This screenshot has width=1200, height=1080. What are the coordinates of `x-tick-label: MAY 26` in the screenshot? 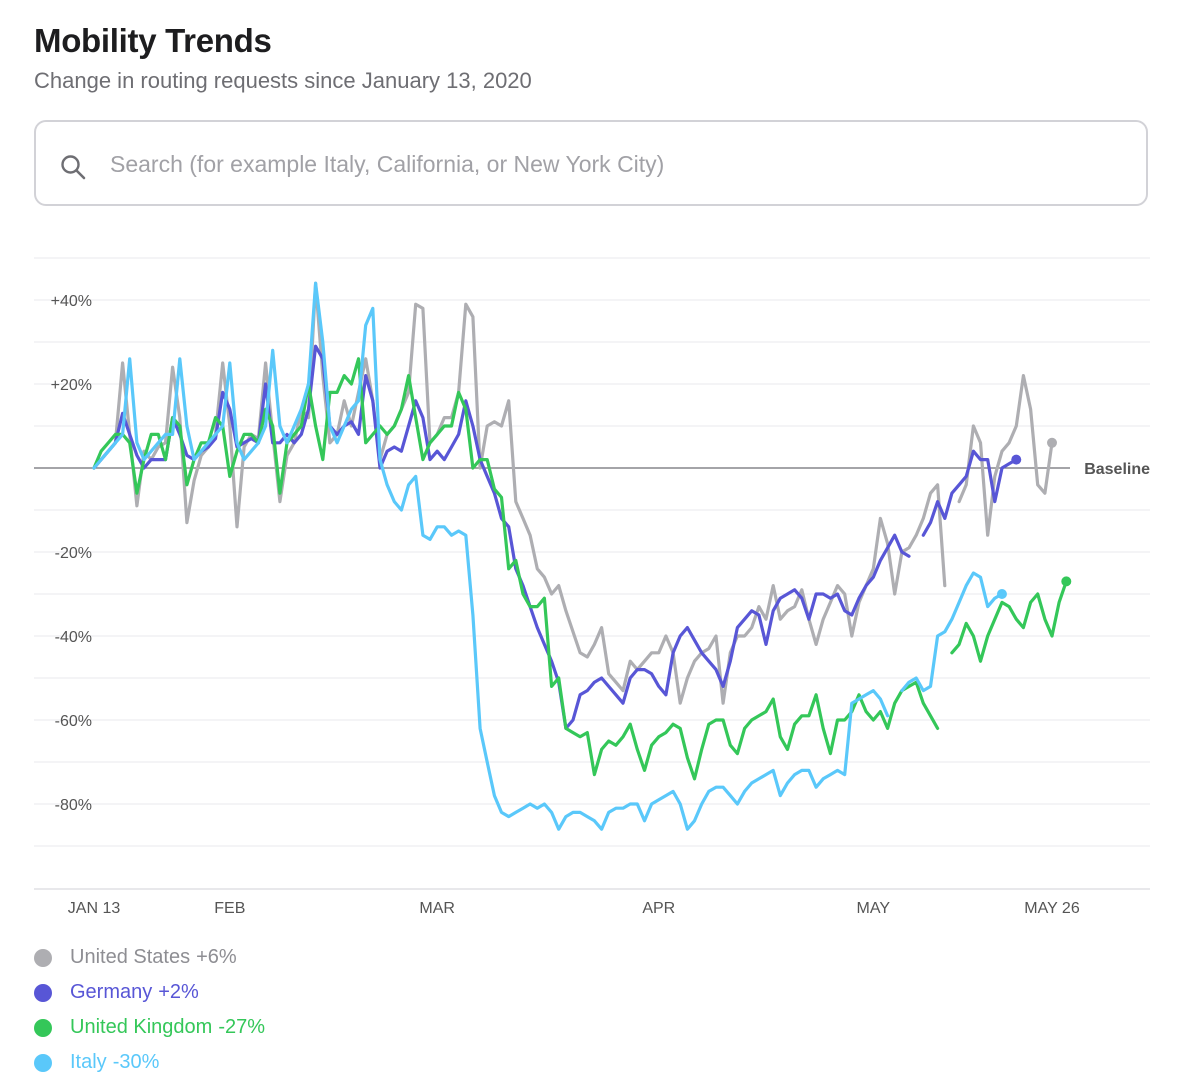 It's located at (1052, 908).